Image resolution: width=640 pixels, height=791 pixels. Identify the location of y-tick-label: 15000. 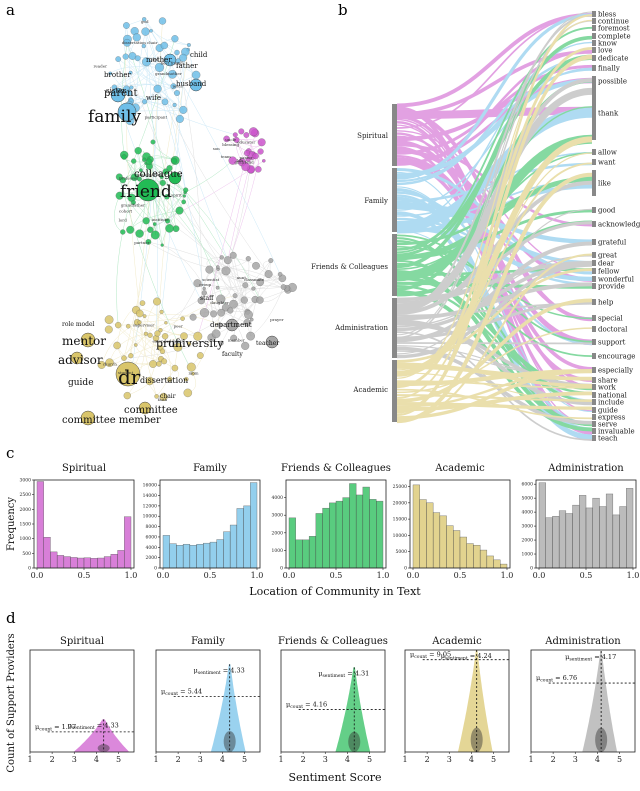
(400, 520).